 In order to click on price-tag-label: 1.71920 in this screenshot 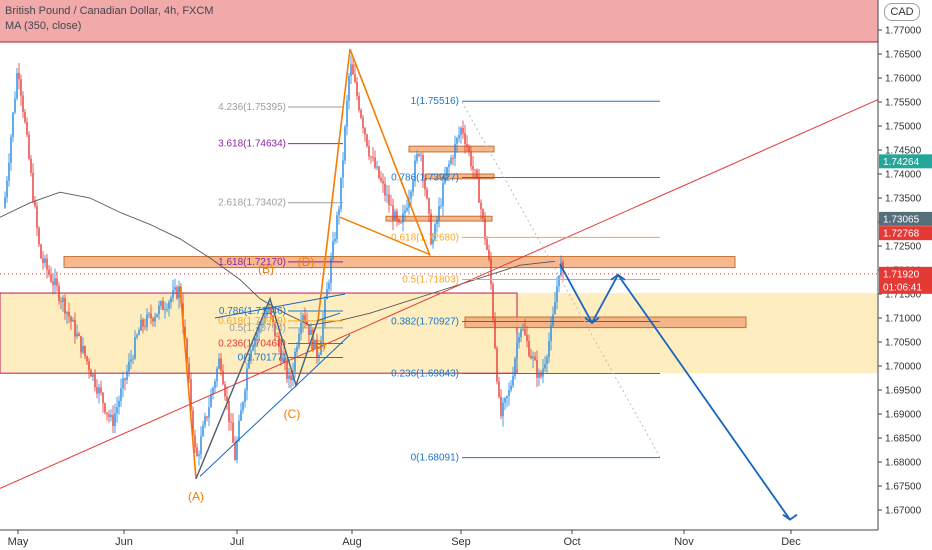, I will do `click(901, 274)`.